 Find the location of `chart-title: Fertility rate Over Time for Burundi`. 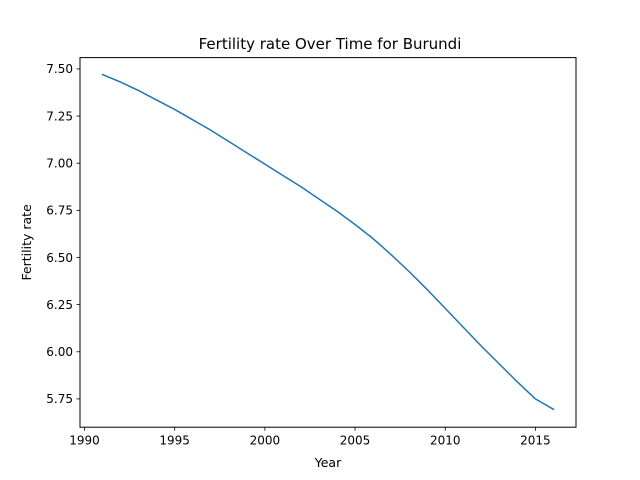

chart-title: Fertility rate Over Time for Burundi is located at coordinates (330, 44).